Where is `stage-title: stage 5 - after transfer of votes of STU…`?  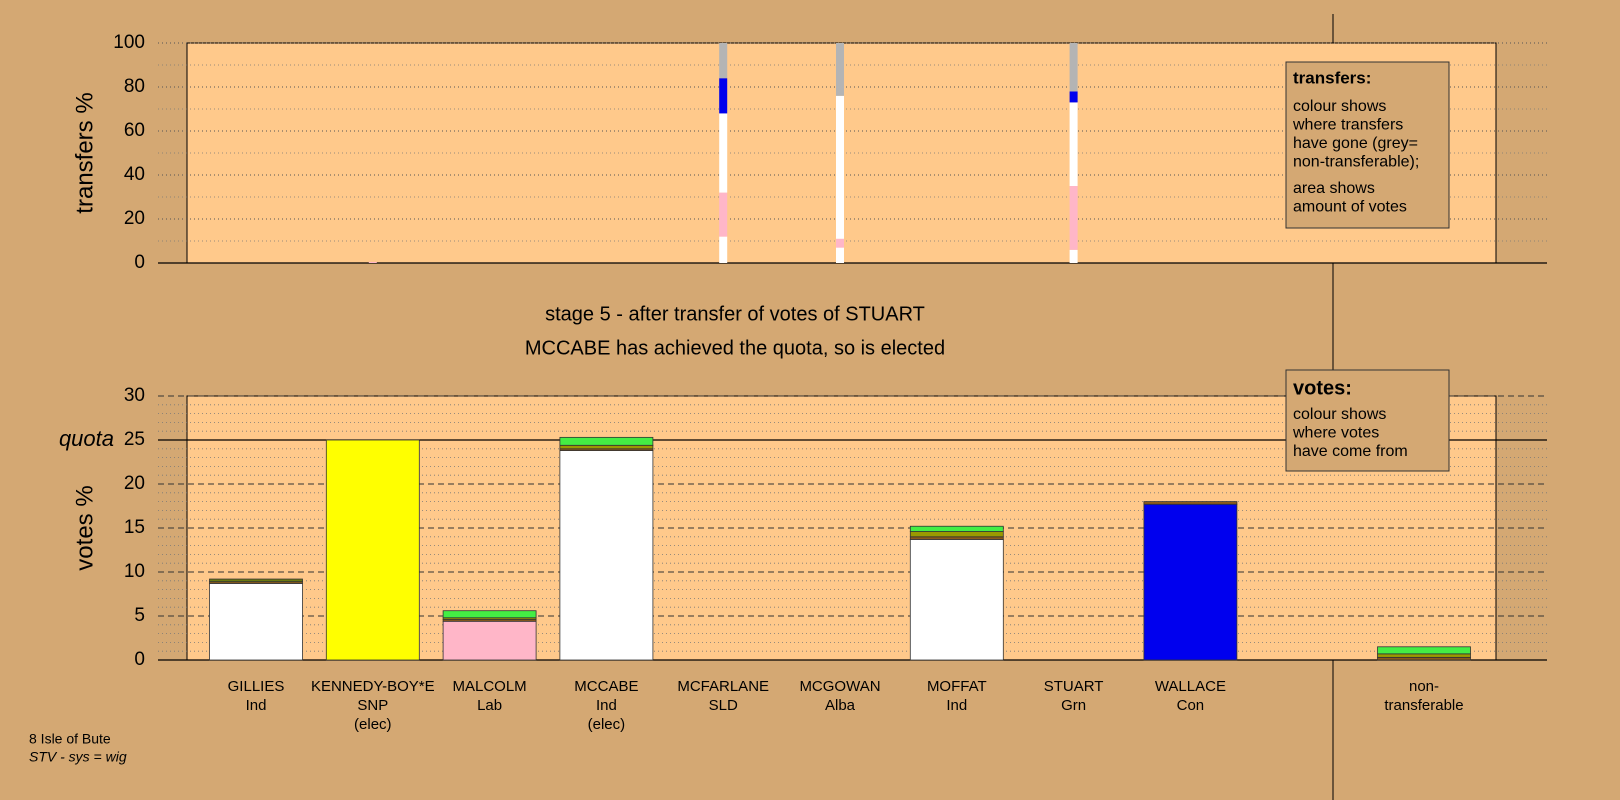 stage-title: stage 5 - after transfer of votes of STU… is located at coordinates (735, 314).